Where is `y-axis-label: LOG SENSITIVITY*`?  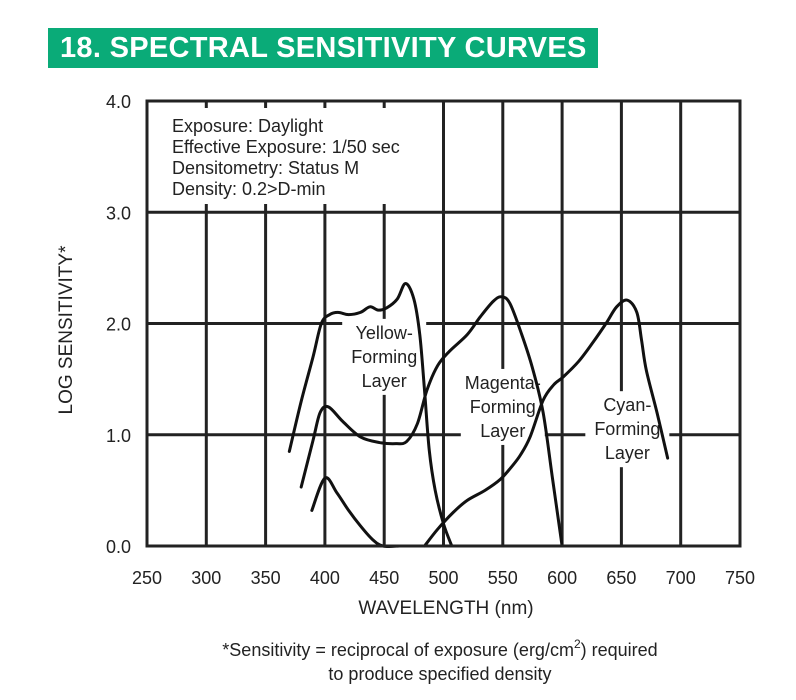 y-axis-label: LOG SENSITIVITY* is located at coordinates (66, 330).